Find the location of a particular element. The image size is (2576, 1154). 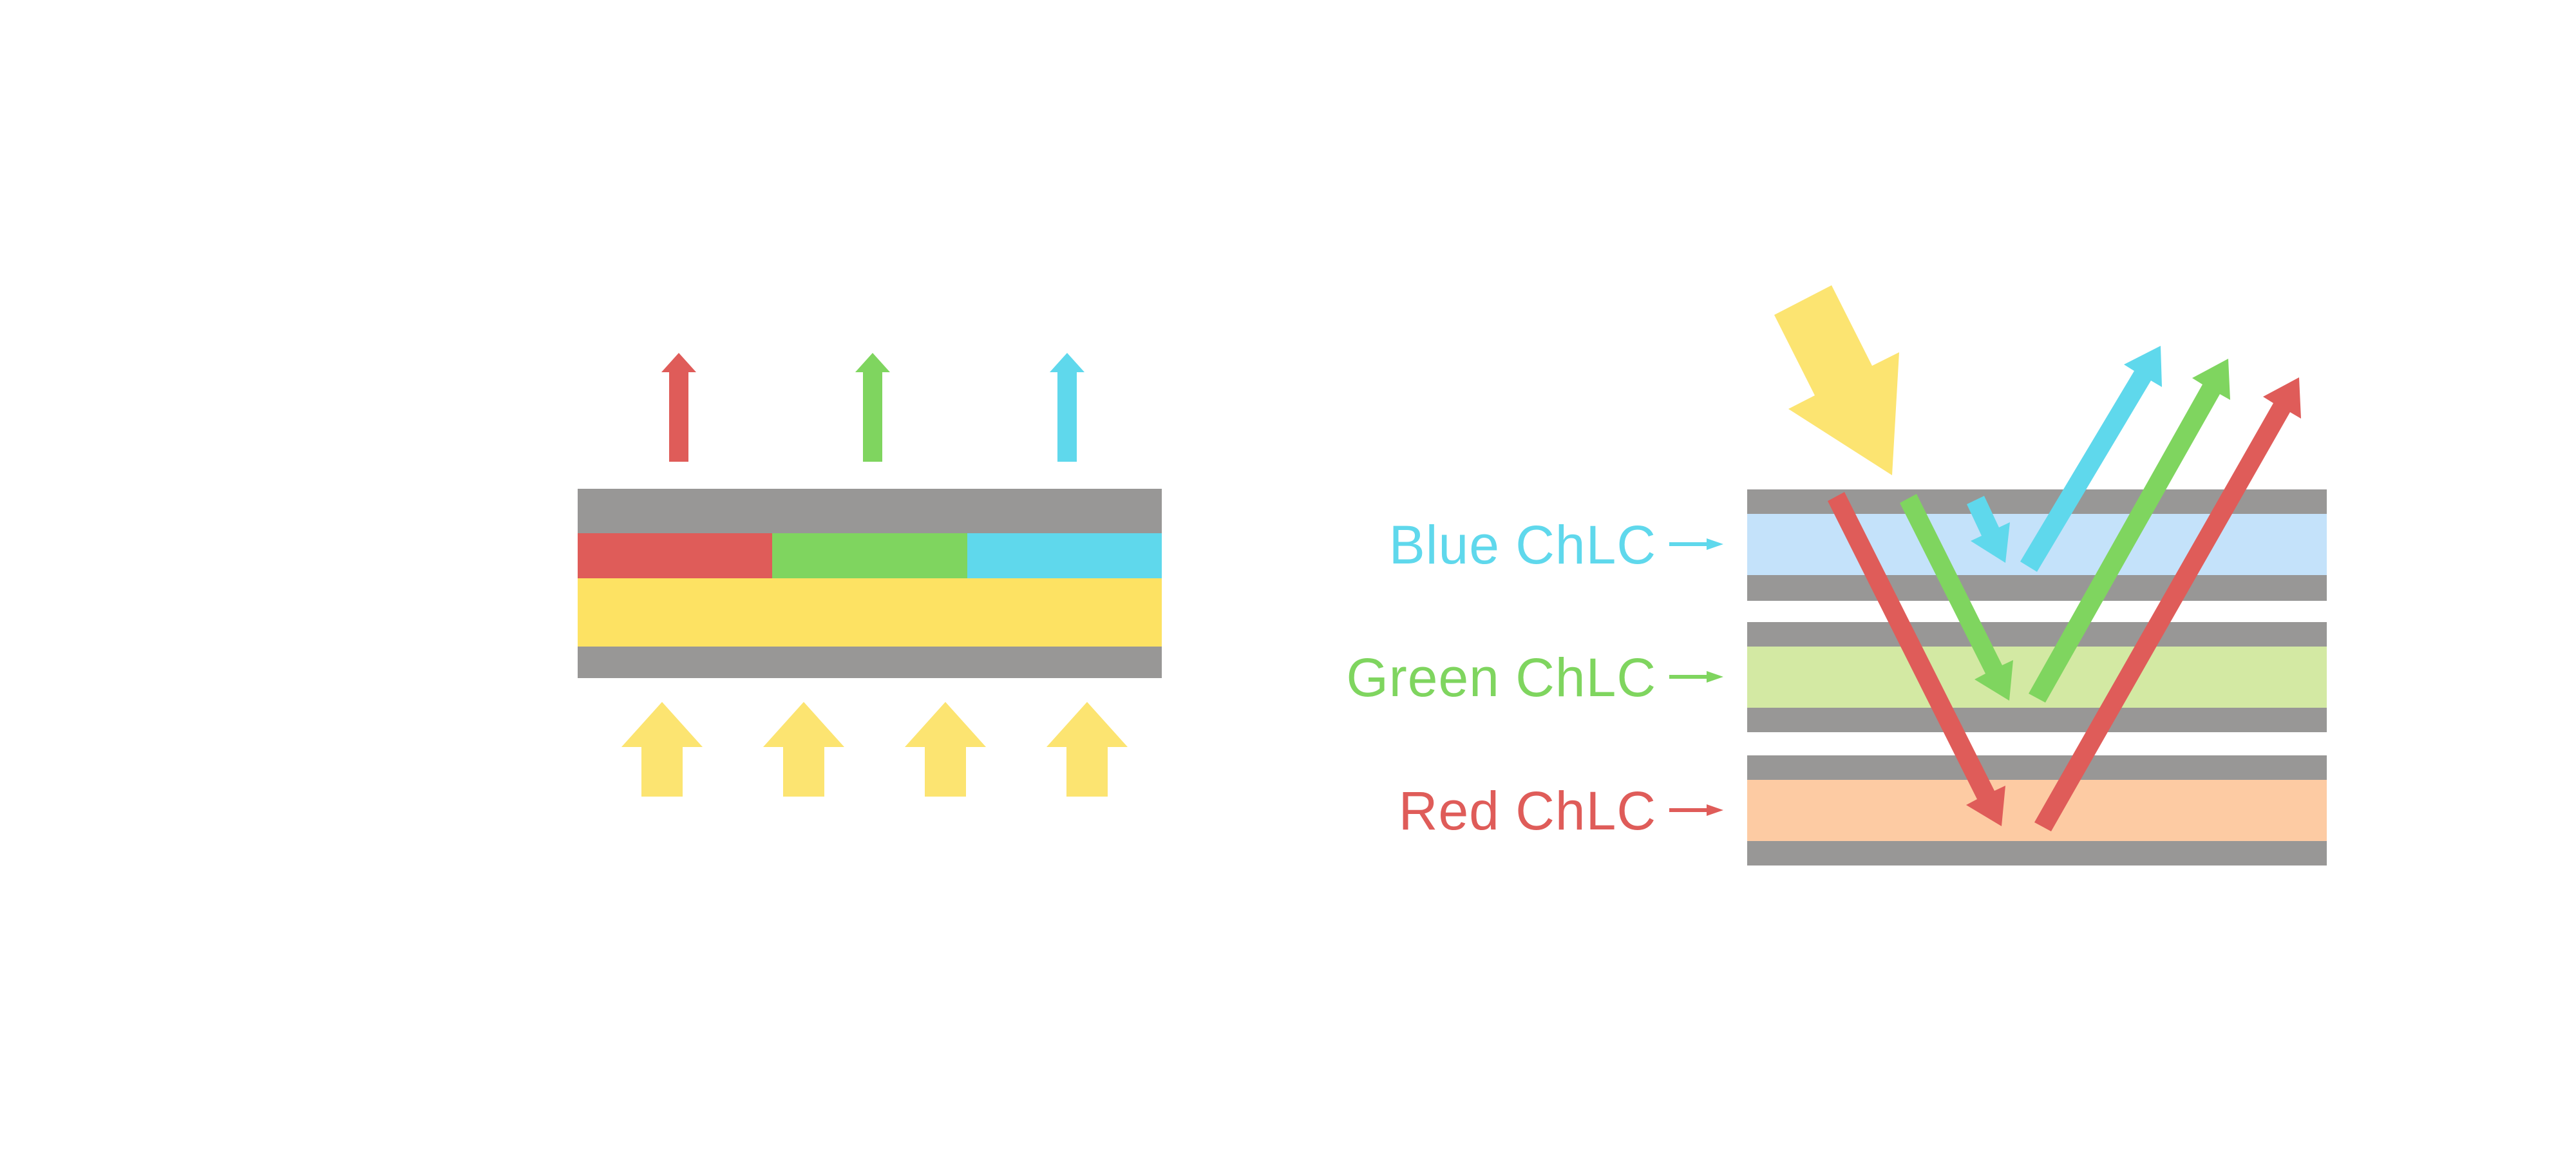

green-reflected-arrow-icon is located at coordinates (2130, 531).